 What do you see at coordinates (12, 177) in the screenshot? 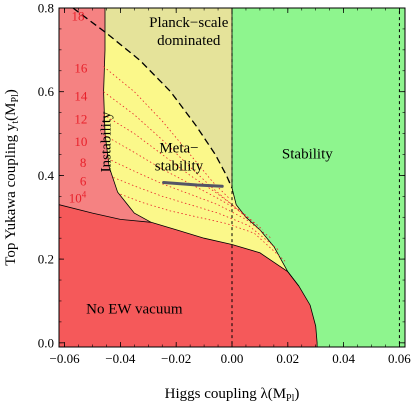
I see `y-axis-label: Top Yukawa coupling yt(MPl)` at bounding box center [12, 177].